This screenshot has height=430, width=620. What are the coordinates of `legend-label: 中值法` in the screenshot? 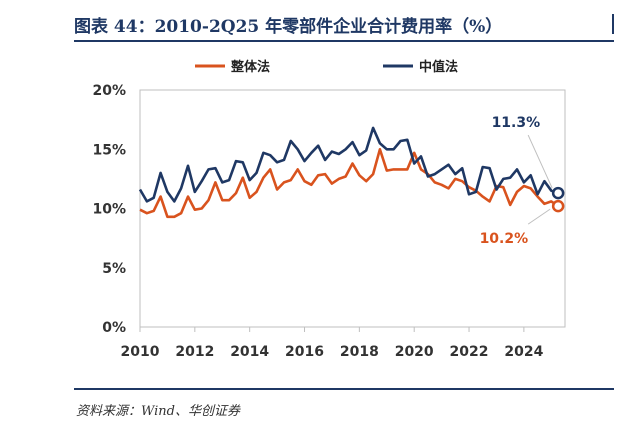 It's located at (438, 67).